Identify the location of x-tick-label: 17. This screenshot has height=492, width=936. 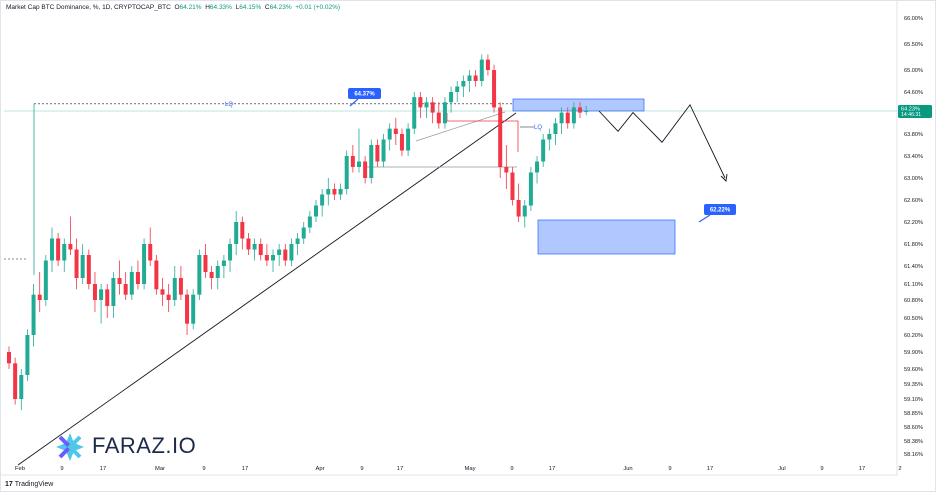
(400, 469).